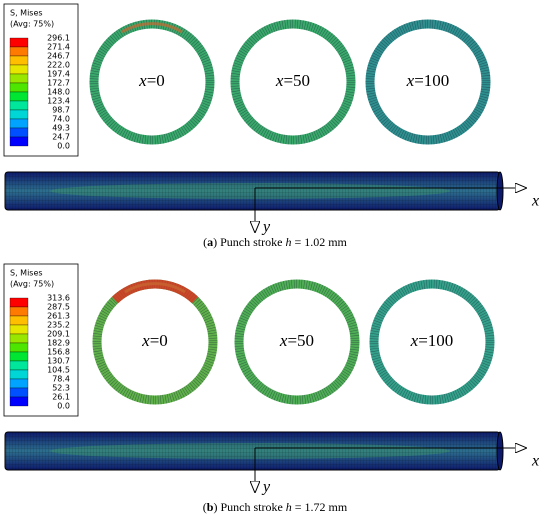  Describe the element at coordinates (58, 92) in the screenshot. I see `legend-value: 148.0` at that location.